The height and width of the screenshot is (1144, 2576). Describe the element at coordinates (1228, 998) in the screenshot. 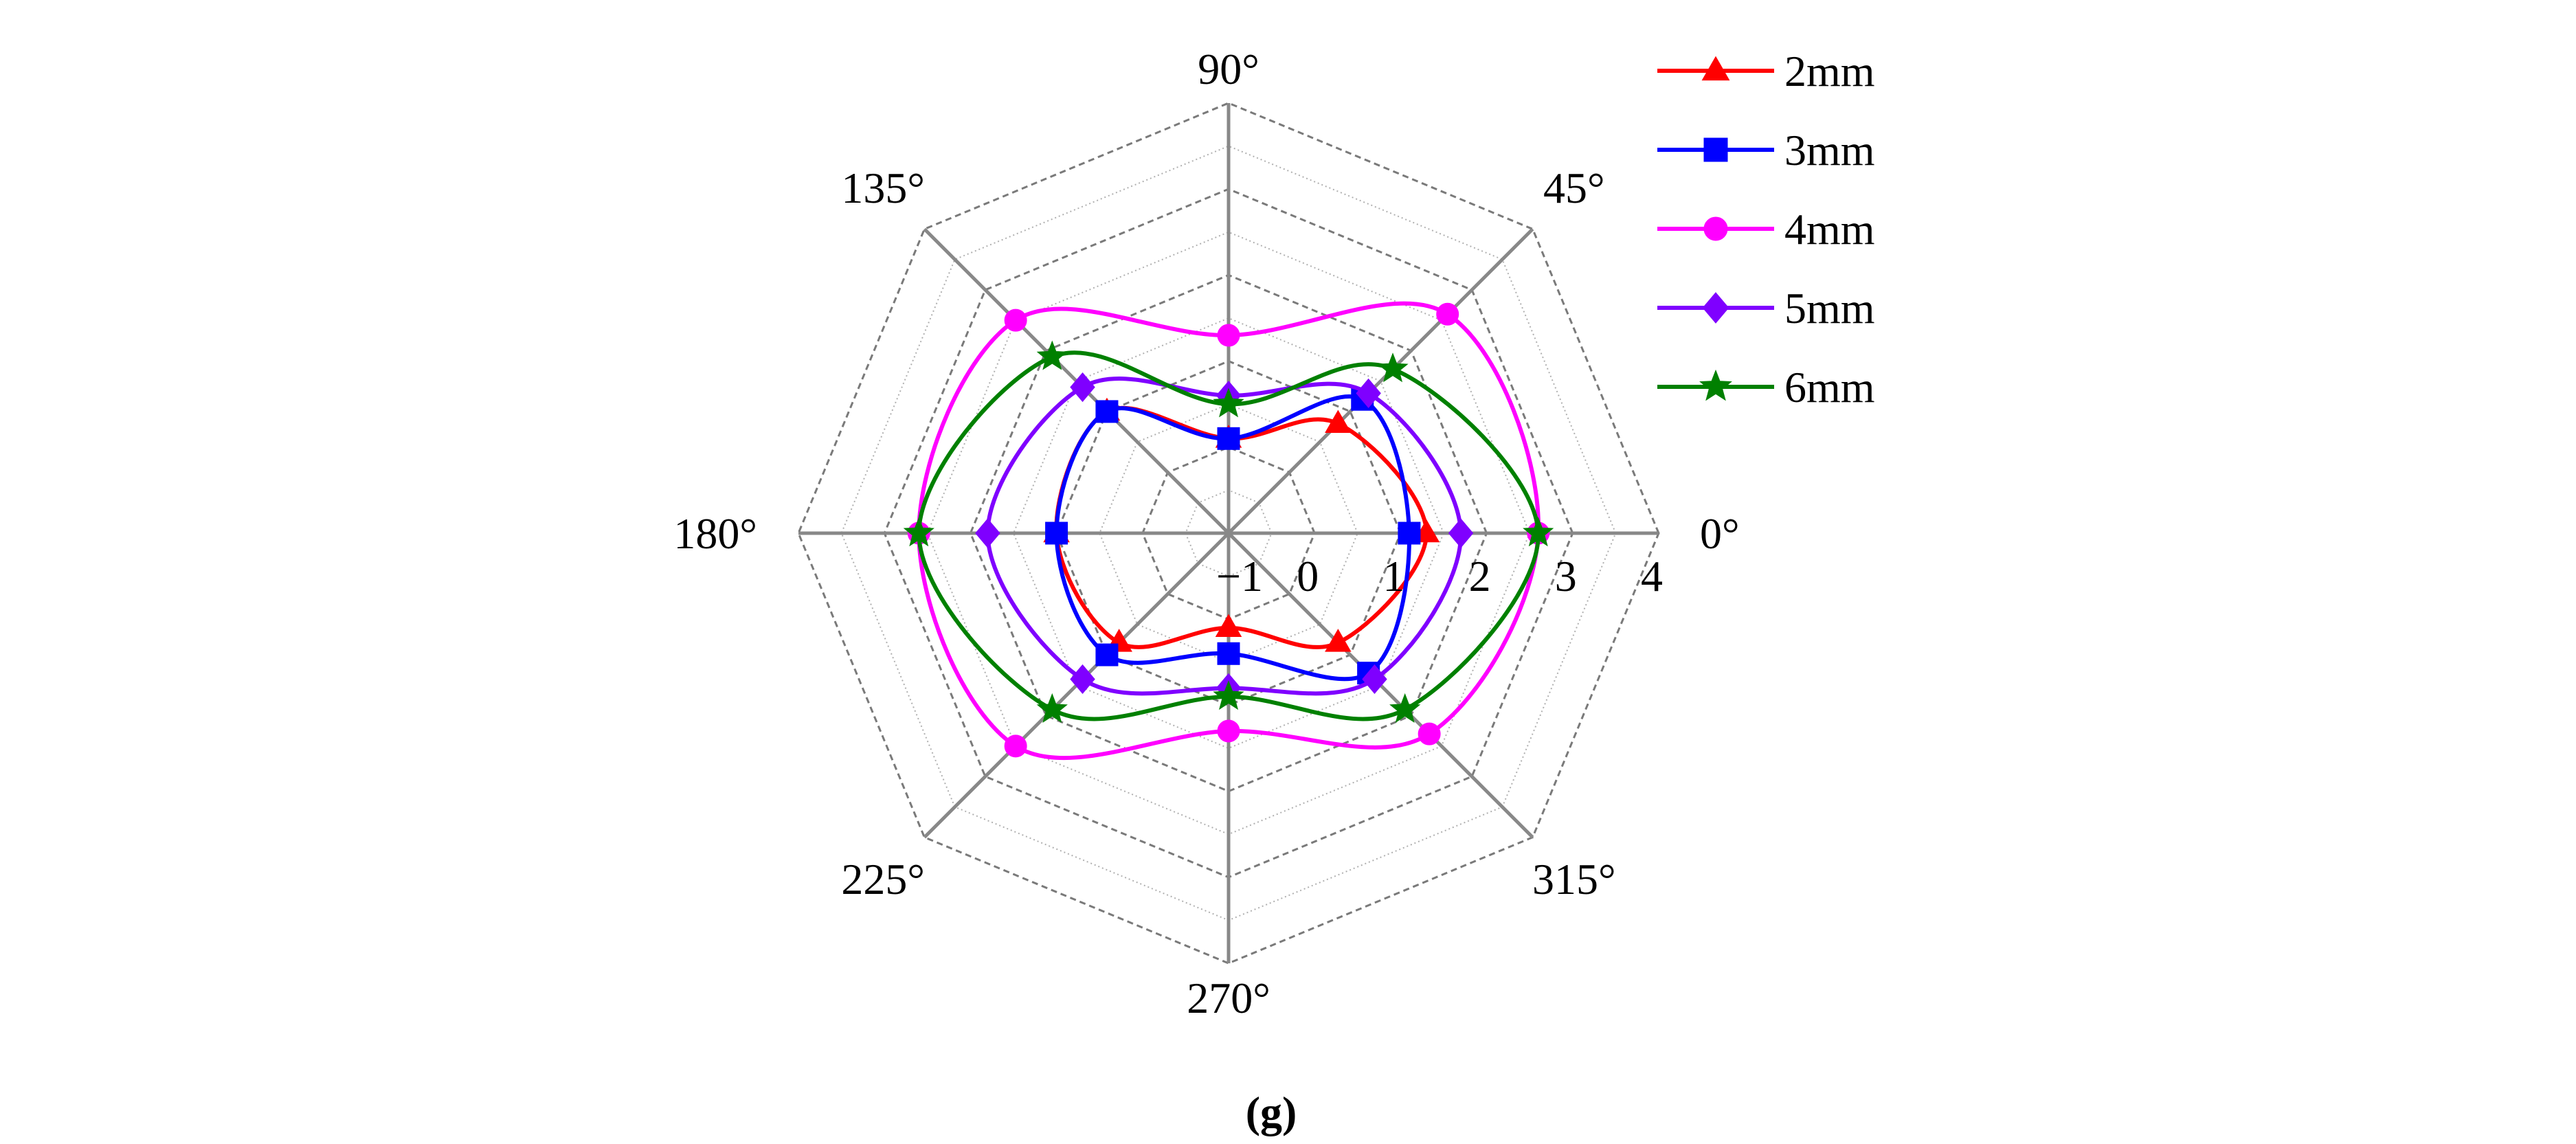

I see `angle-label: 270°` at that location.